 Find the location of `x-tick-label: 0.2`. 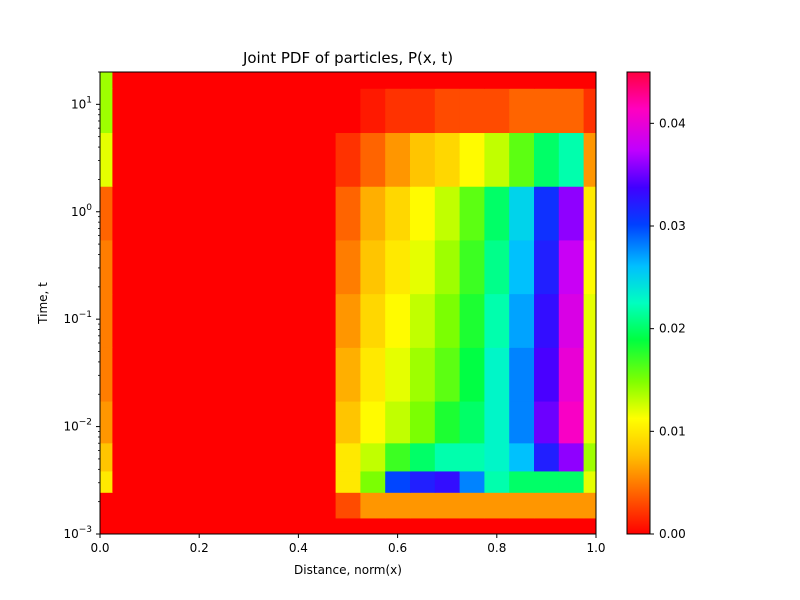

x-tick-label: 0.2 is located at coordinates (199, 548).